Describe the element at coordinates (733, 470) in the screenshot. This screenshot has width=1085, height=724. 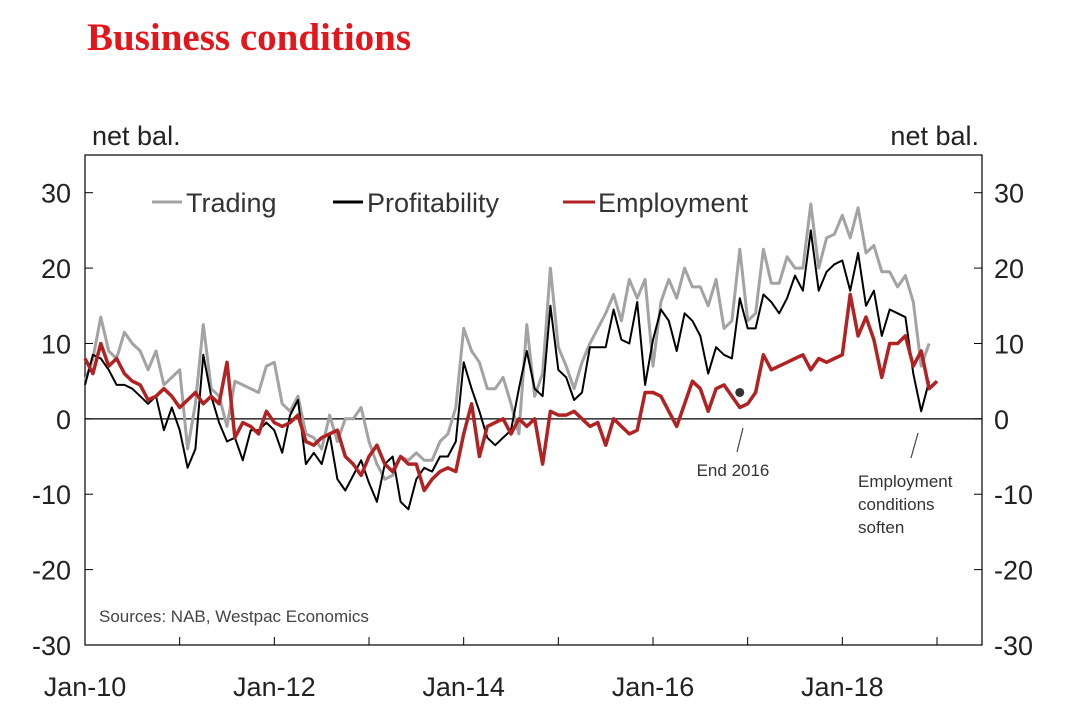
I see `annotation-end-2016: End 2016` at that location.